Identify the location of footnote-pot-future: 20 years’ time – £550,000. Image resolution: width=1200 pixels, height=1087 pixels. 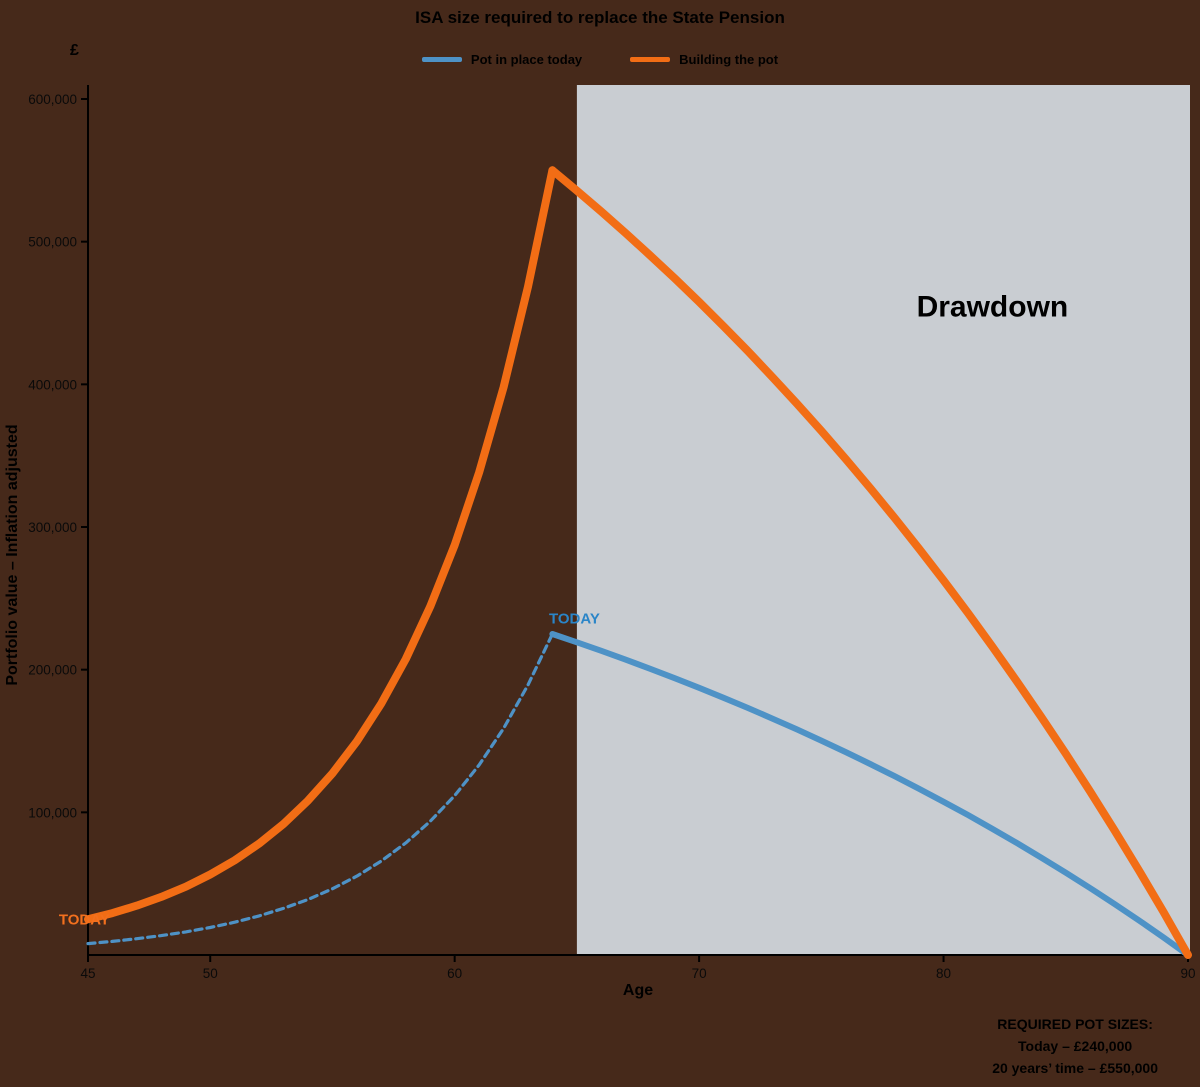
(1075, 1068).